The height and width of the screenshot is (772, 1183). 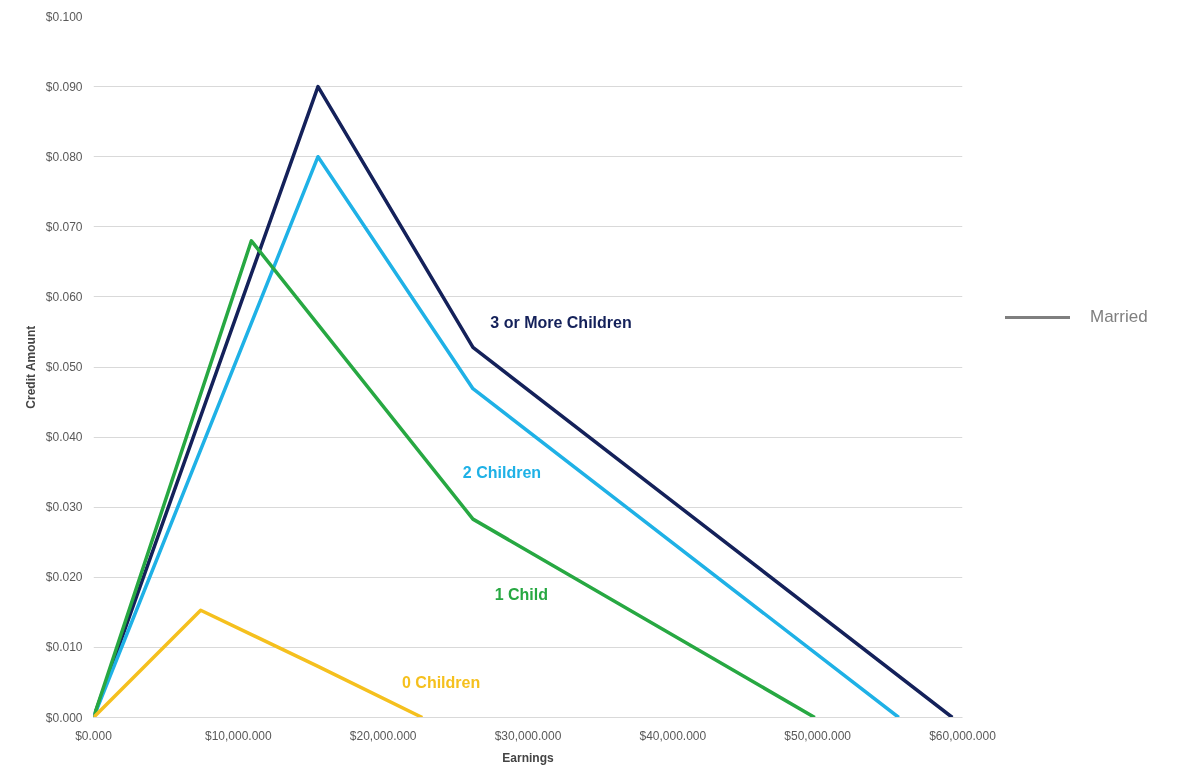 What do you see at coordinates (64, 507) in the screenshot?
I see `y-tick-label: $0.030` at bounding box center [64, 507].